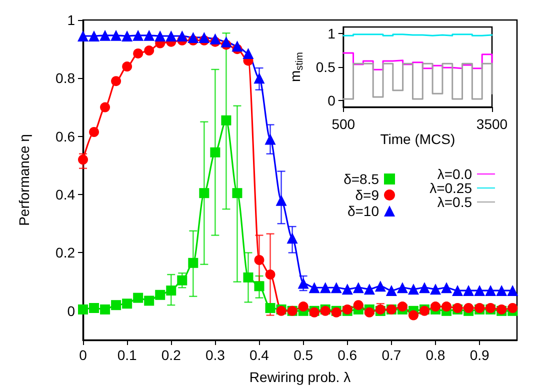  Describe the element at coordinates (392, 355) in the screenshot. I see `x-tick-label: 0.7` at that location.